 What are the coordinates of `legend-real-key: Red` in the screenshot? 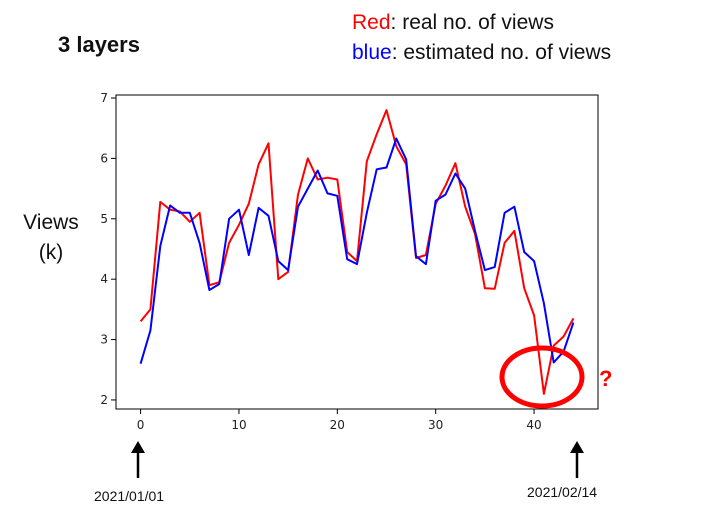 It's located at (371, 22).